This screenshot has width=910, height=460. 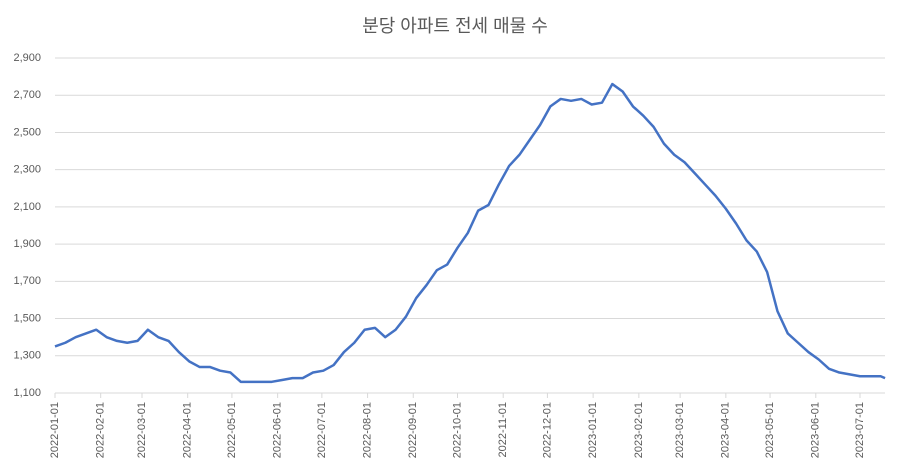 I want to click on x-tick-label: 2023-07-01, so click(x=860, y=430).